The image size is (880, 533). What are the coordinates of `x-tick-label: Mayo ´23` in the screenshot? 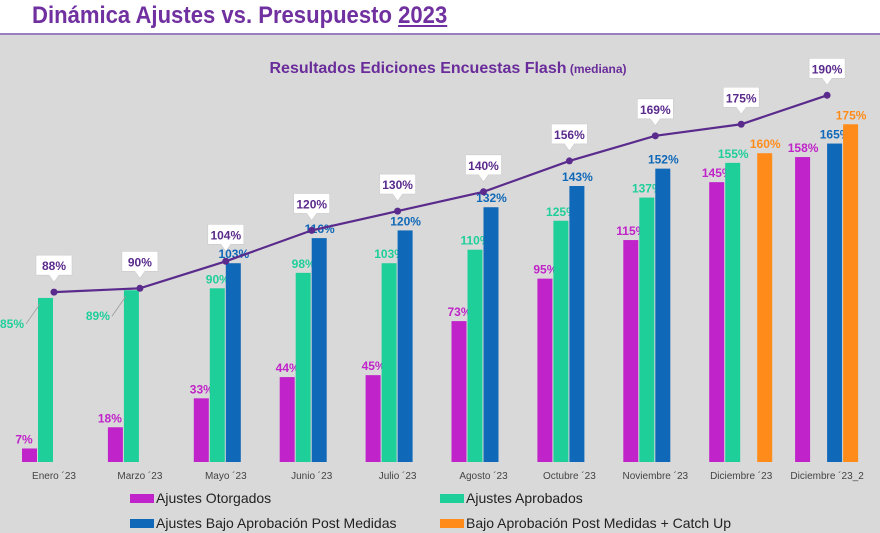 It's located at (226, 476).